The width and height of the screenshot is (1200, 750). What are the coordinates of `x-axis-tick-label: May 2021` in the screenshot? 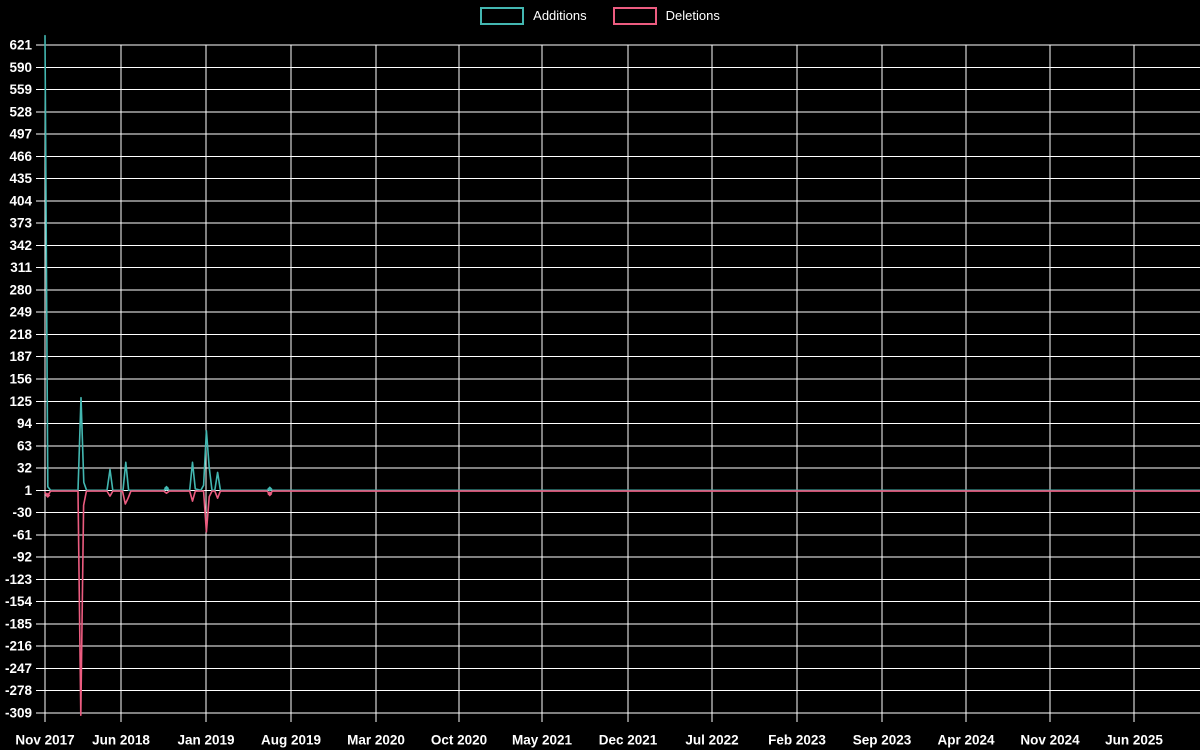 It's located at (542, 740).